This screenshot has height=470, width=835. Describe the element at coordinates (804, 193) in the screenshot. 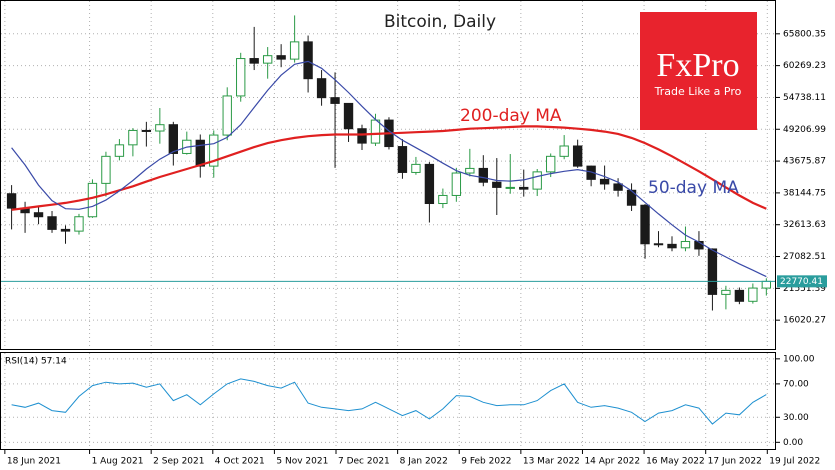

I see `y-tick-label: 38144.75` at that location.